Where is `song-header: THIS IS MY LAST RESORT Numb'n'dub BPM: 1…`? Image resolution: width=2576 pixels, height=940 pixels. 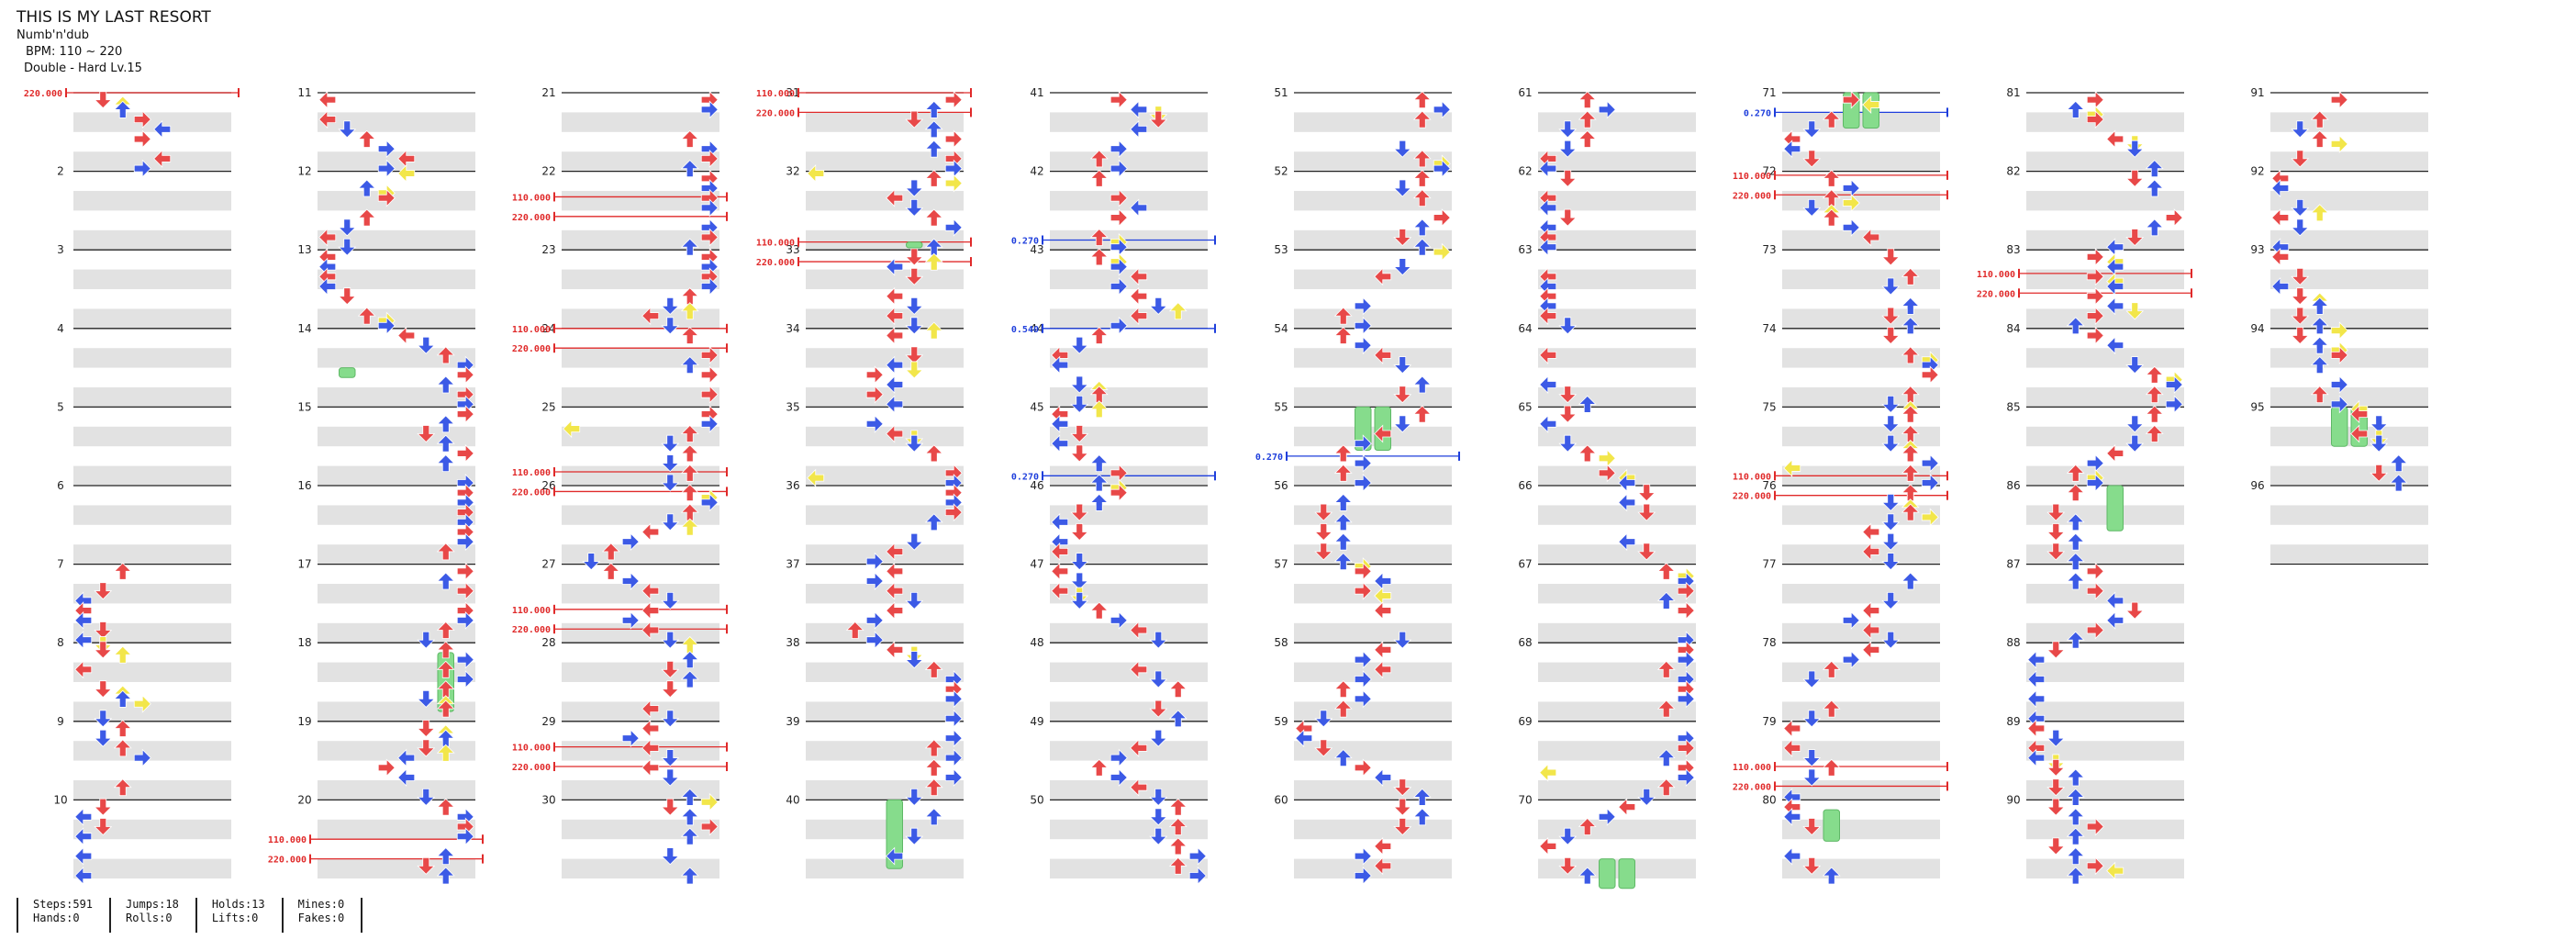 song-header: THIS IS MY LAST RESORT Numb'n'dub BPM: 1… is located at coordinates (114, 42).